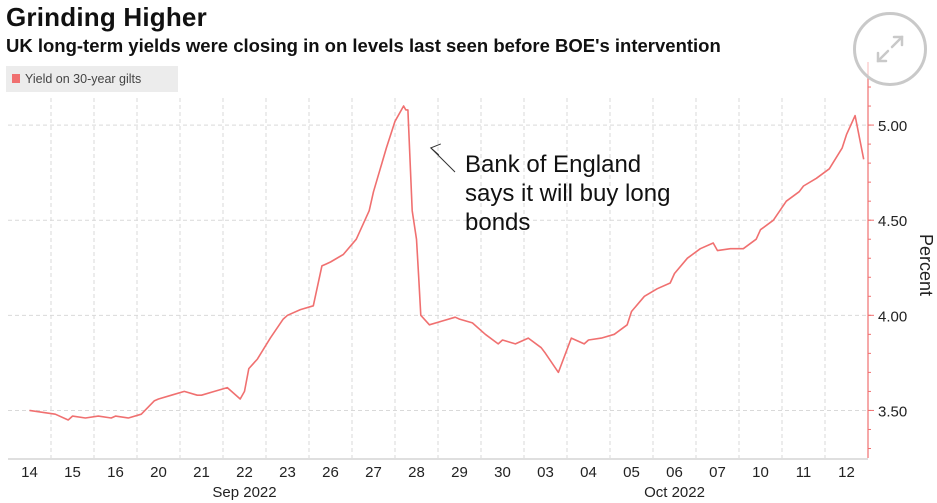  I want to click on y-axis-title: Percent, so click(926, 265).